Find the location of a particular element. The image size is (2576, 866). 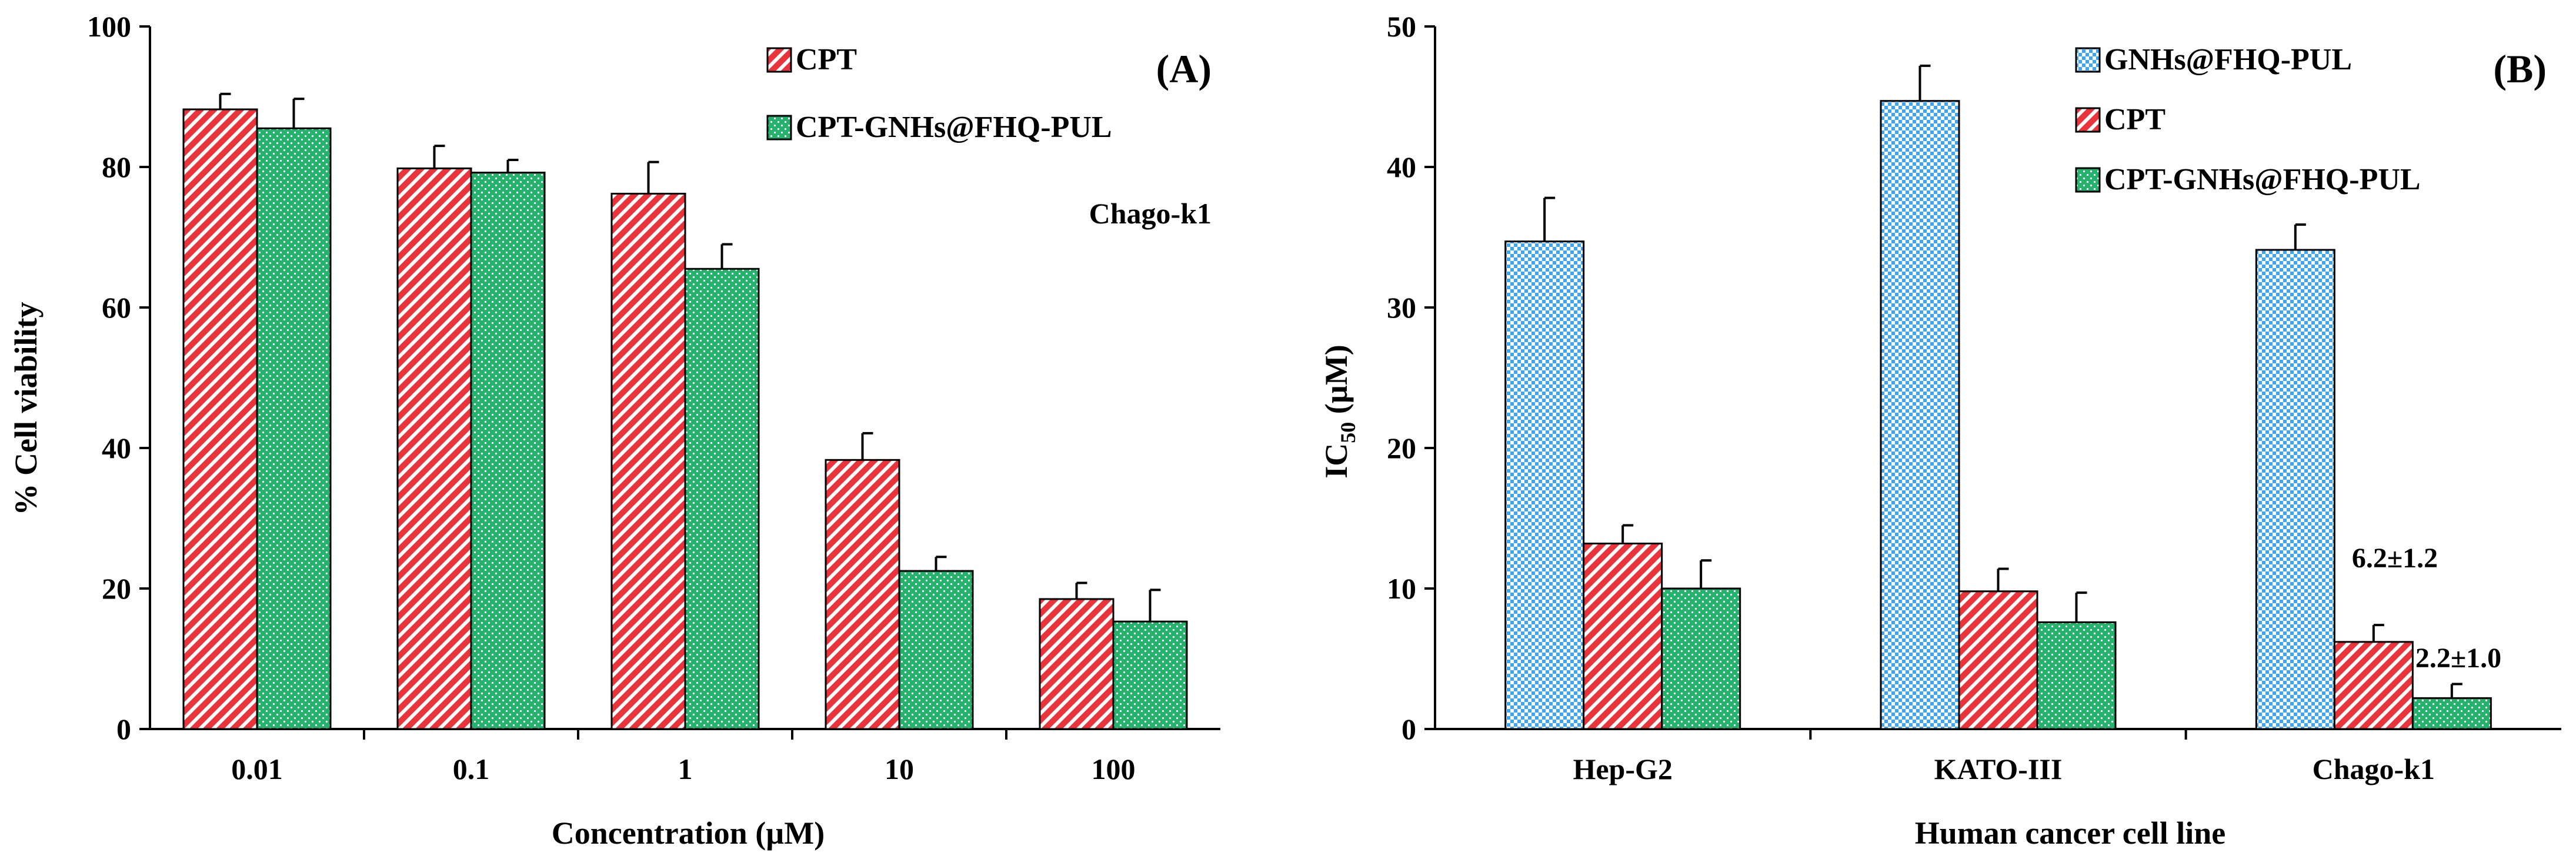

panel-b-annotation-cpt: 6.2±1.2 is located at coordinates (2395, 558).